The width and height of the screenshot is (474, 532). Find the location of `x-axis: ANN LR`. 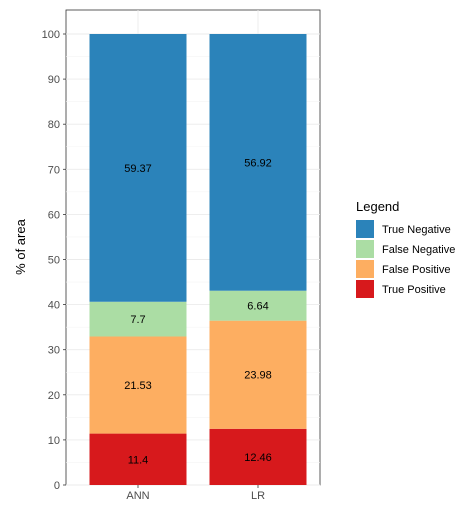

x-axis: ANN LR is located at coordinates (195, 493).